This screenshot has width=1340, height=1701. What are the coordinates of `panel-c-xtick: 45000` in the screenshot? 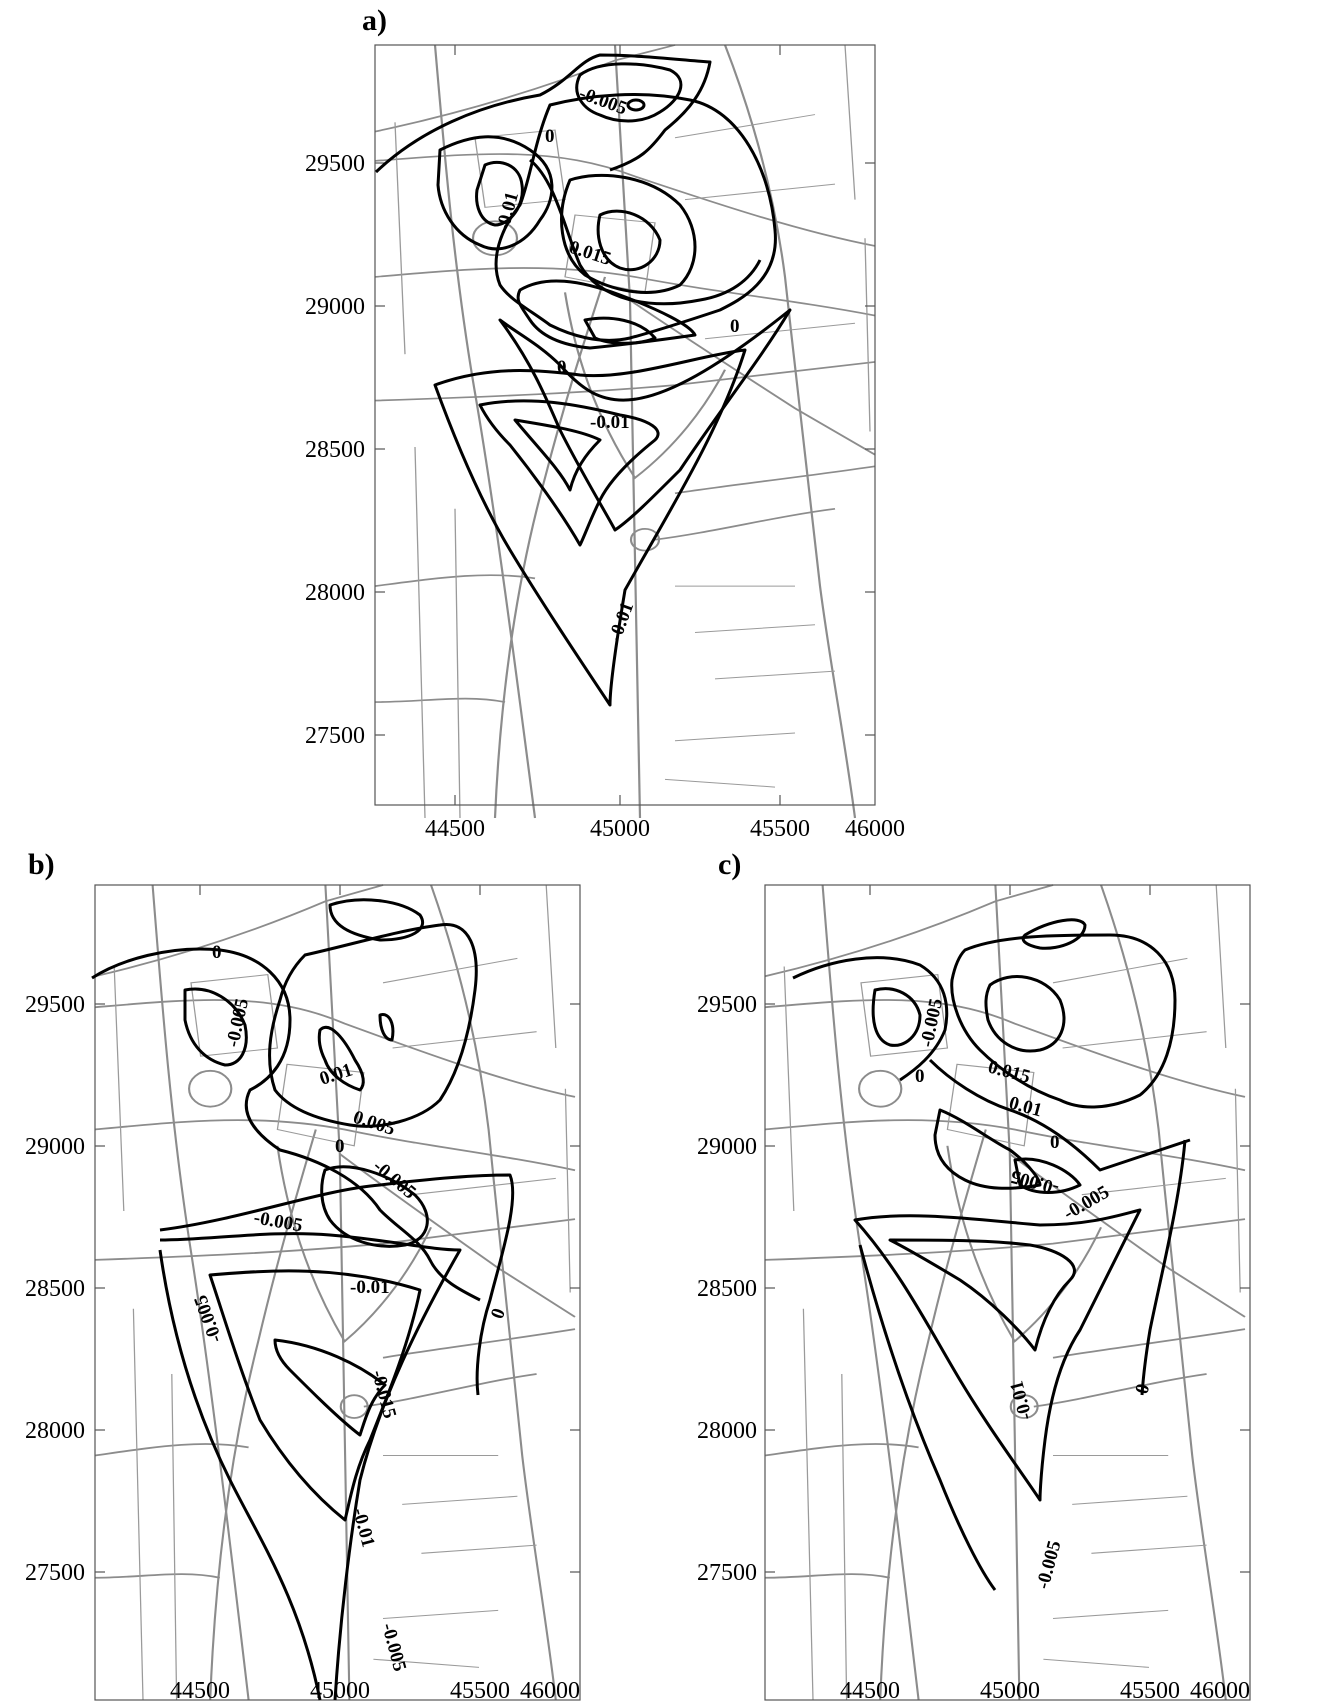 It's located at (1010, 1689).